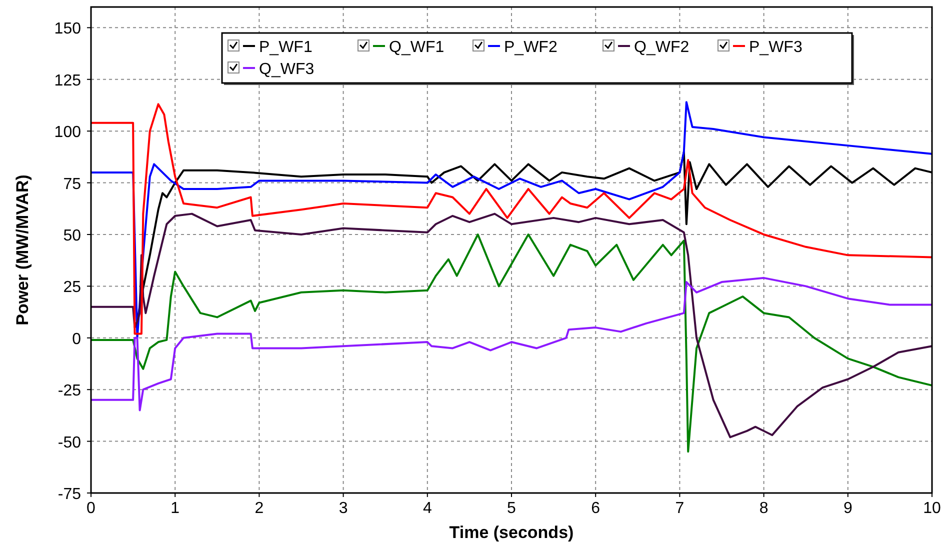 The width and height of the screenshot is (944, 552). I want to click on x-tick-label: 4, so click(427, 508).